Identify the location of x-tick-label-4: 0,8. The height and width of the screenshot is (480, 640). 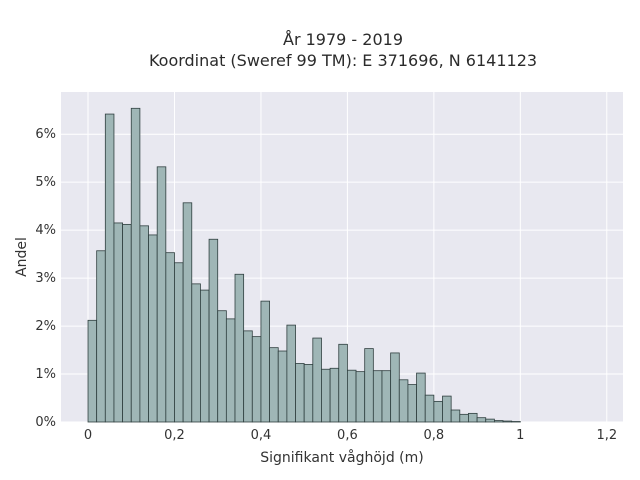
(434, 435).